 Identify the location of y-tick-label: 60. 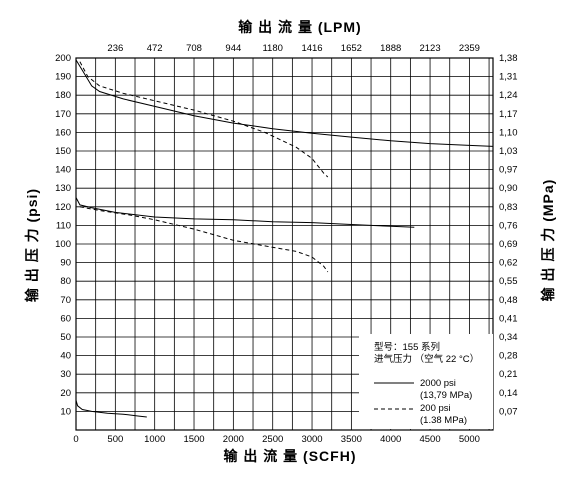
(65, 318).